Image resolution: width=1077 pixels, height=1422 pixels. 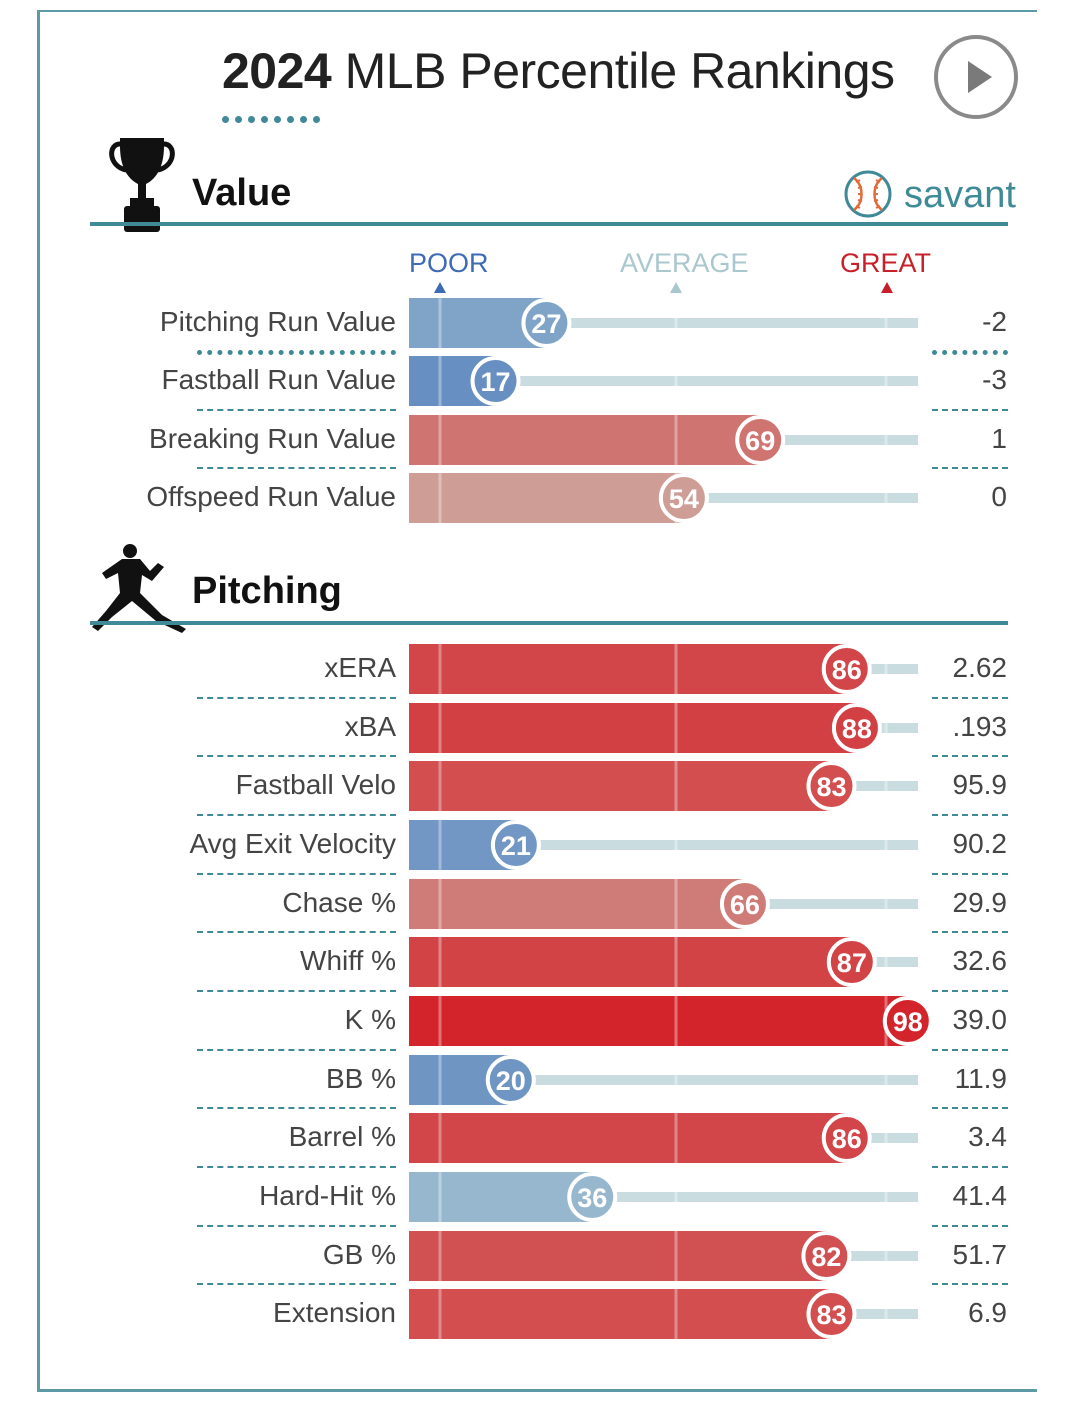 I want to click on bar-breaking-run-value, so click(x=585, y=440).